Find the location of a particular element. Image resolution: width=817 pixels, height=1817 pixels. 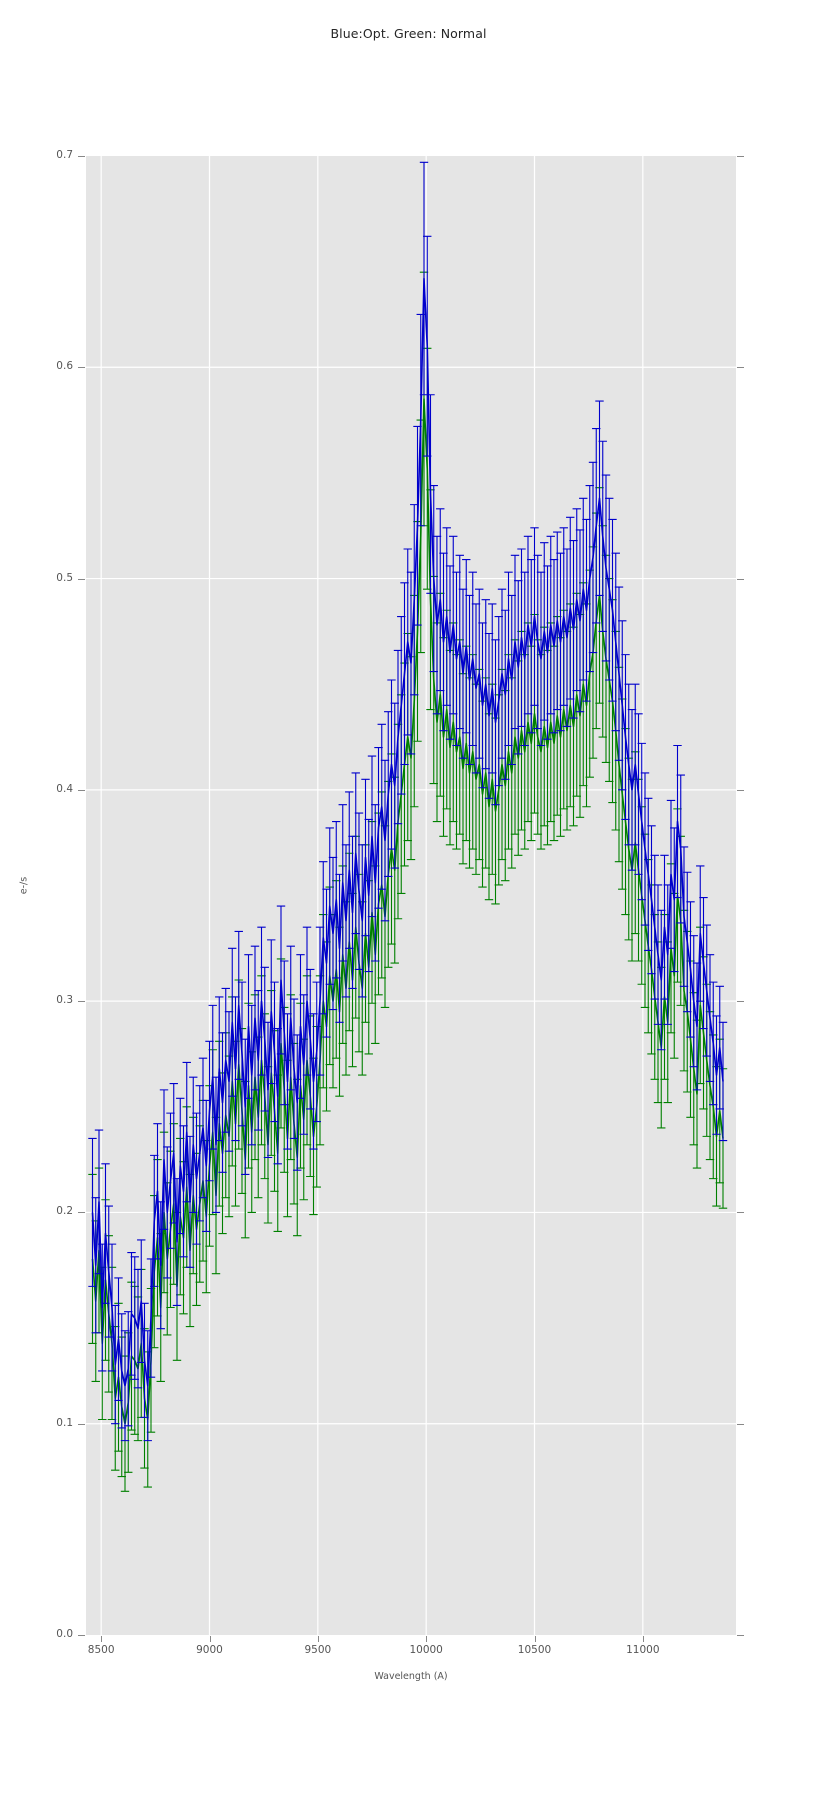

chart-title: Blue:Opt. Green: Normal is located at coordinates (408, 33).